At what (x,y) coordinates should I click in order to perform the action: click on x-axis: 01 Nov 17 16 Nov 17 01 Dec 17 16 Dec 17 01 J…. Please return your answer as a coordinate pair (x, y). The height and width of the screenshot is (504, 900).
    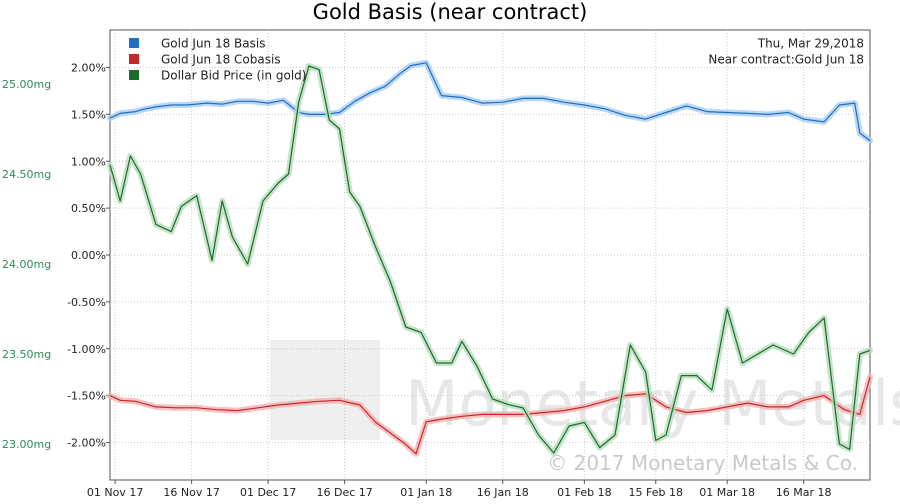
    Looking at the image, I should click on (459, 489).